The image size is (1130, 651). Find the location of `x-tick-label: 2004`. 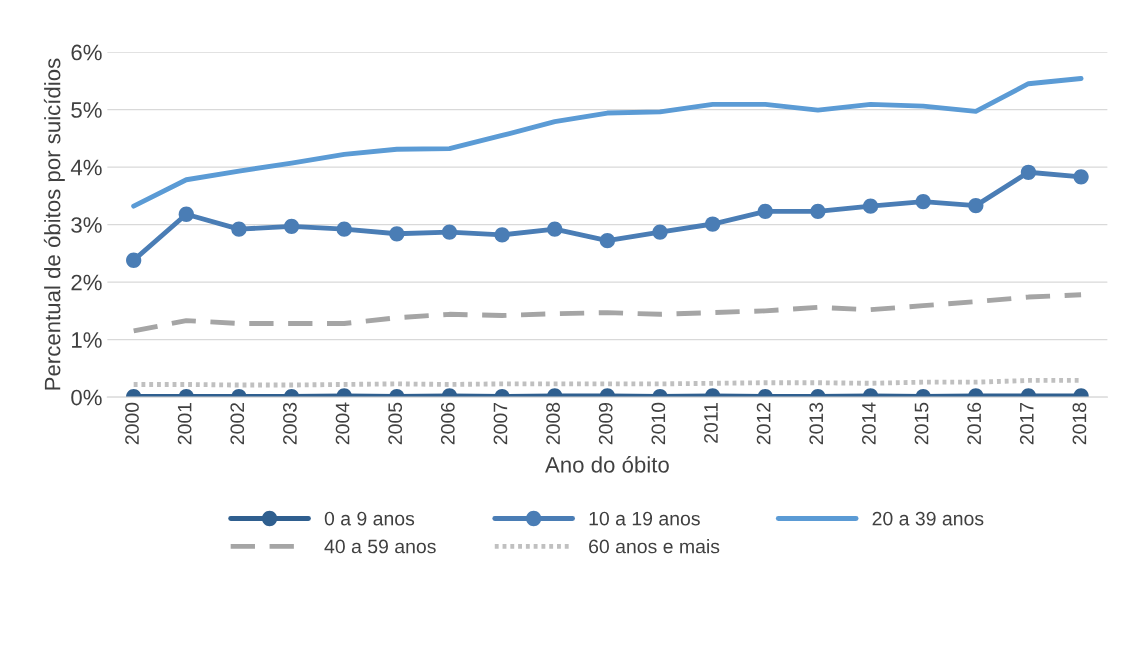

x-tick-label: 2004 is located at coordinates (342, 423).